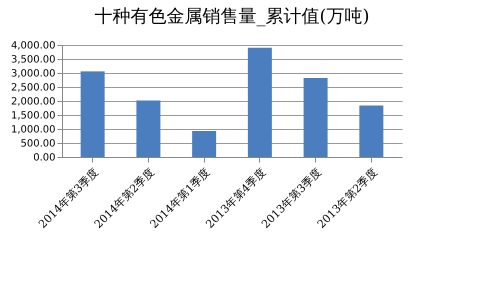 Image resolution: width=482 pixels, height=290 pixels. What do you see at coordinates (33, 74) in the screenshot?
I see `y-tick-label: 3,000.00` at bounding box center [33, 74].